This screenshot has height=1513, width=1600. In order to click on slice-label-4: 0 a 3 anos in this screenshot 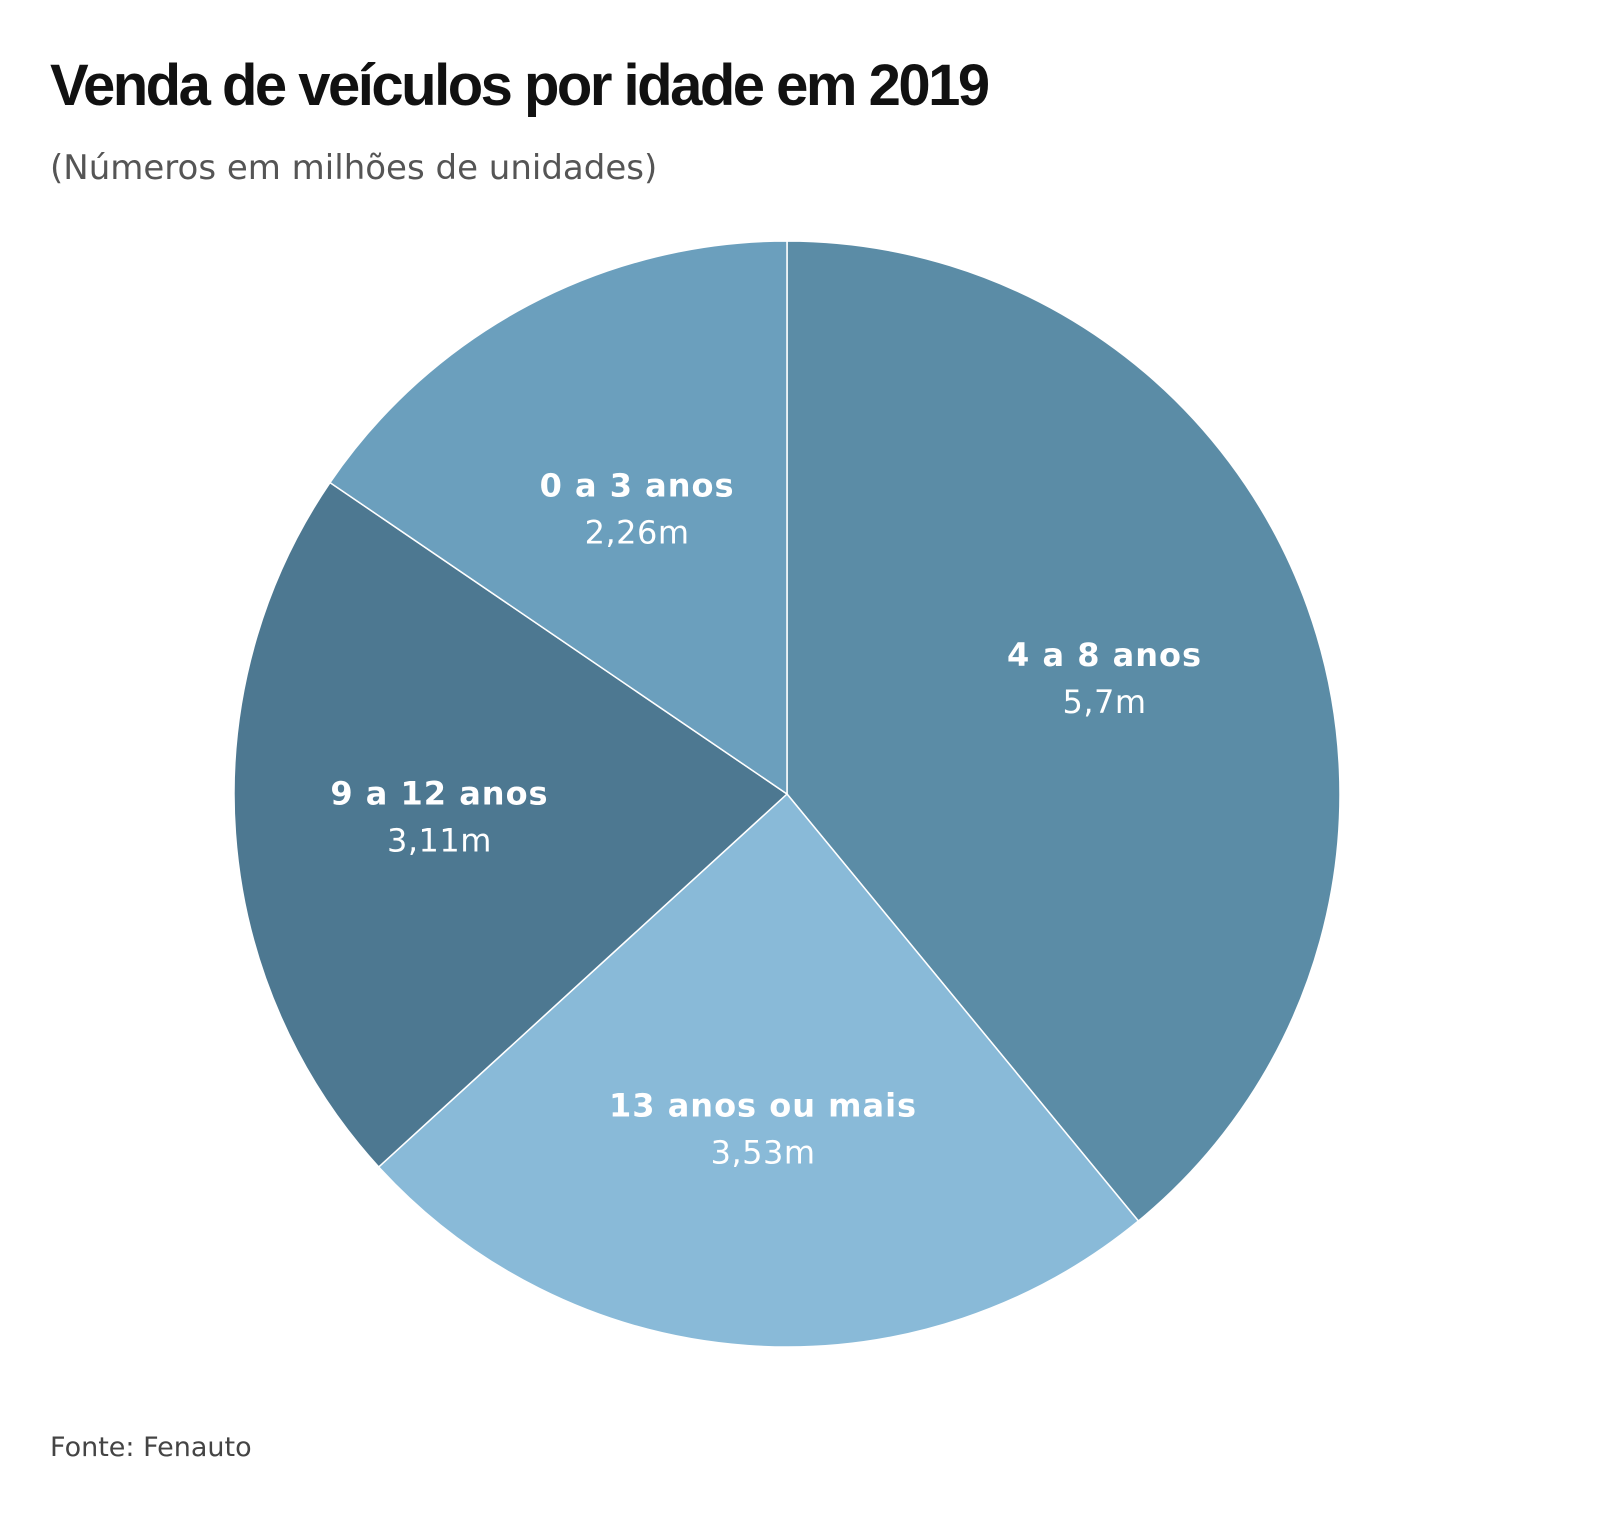, I will do `click(637, 485)`.